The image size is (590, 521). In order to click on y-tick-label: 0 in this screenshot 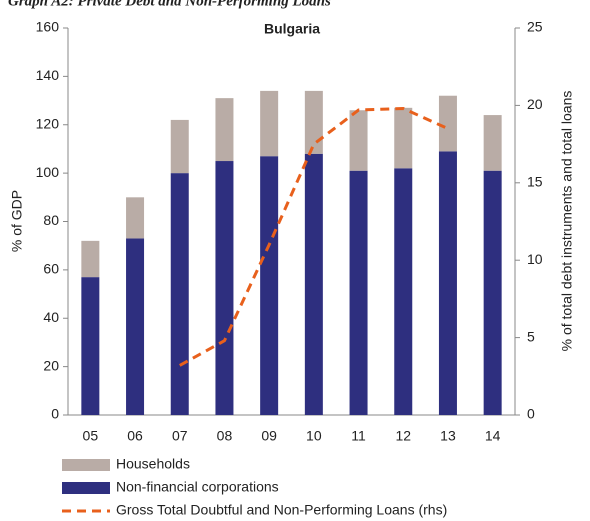, I will do `click(55, 414)`.